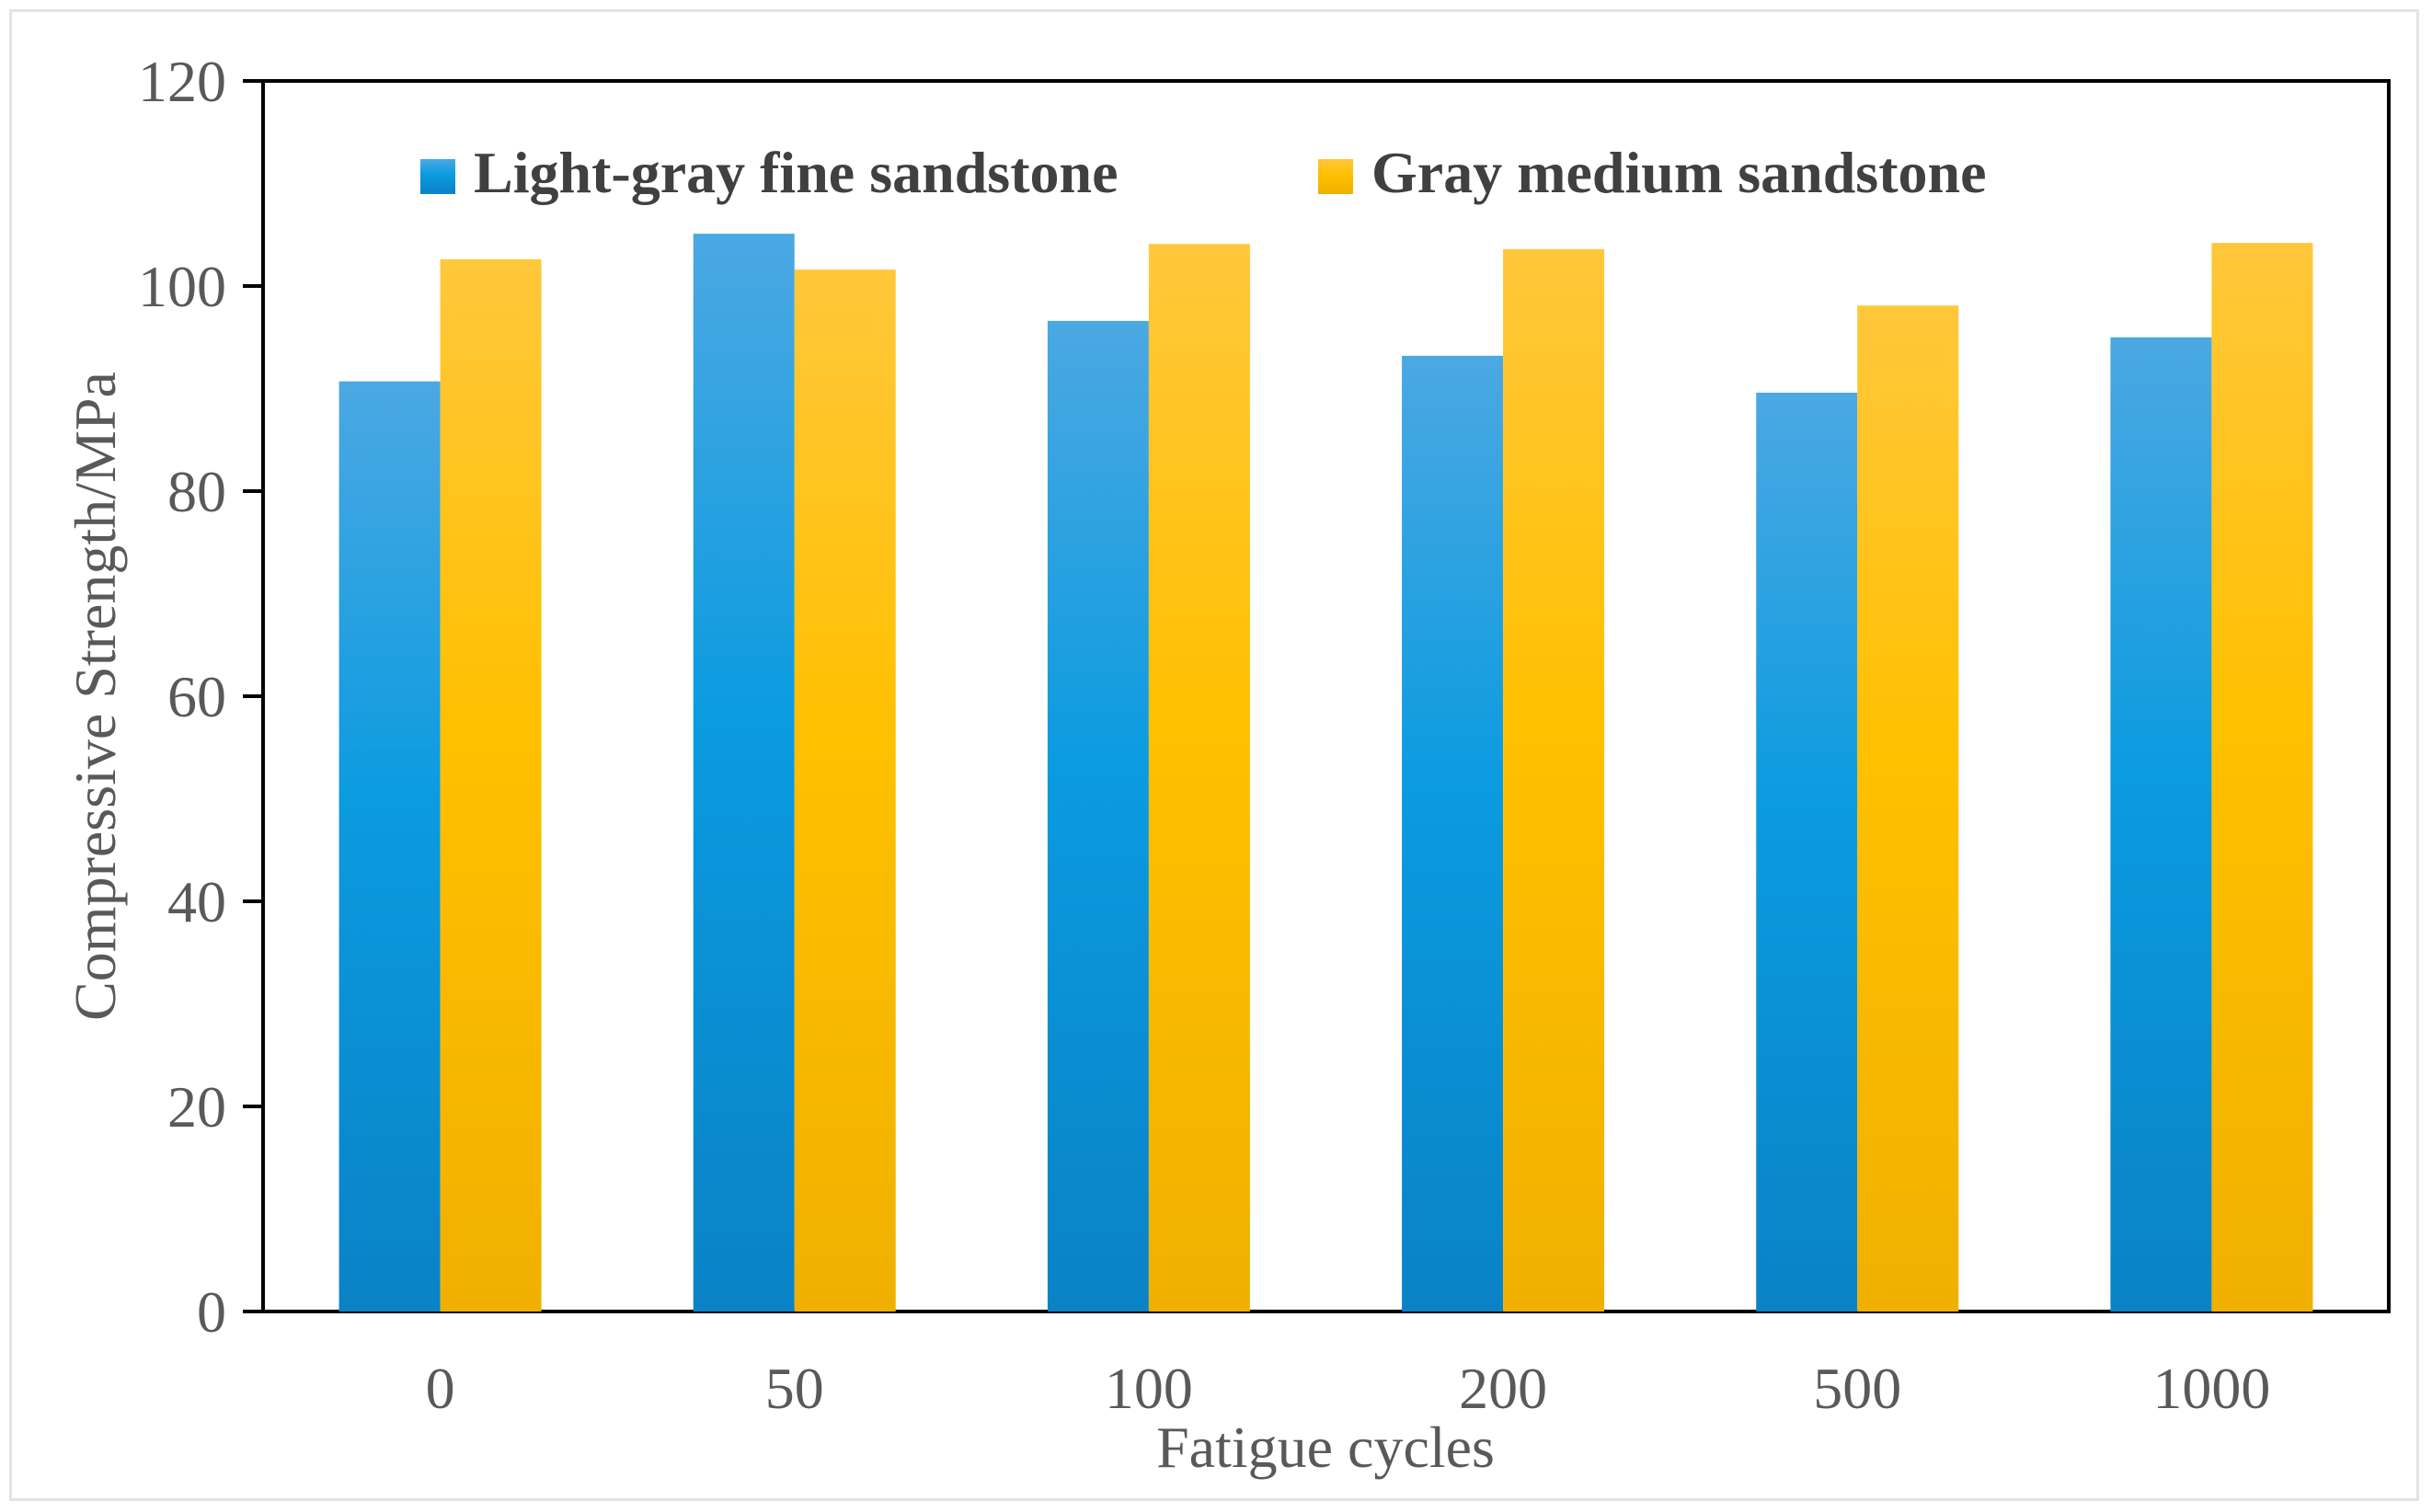 This screenshot has height=1512, width=2432. What do you see at coordinates (196, 491) in the screenshot?
I see `y-tick-label-80: 80` at bounding box center [196, 491].